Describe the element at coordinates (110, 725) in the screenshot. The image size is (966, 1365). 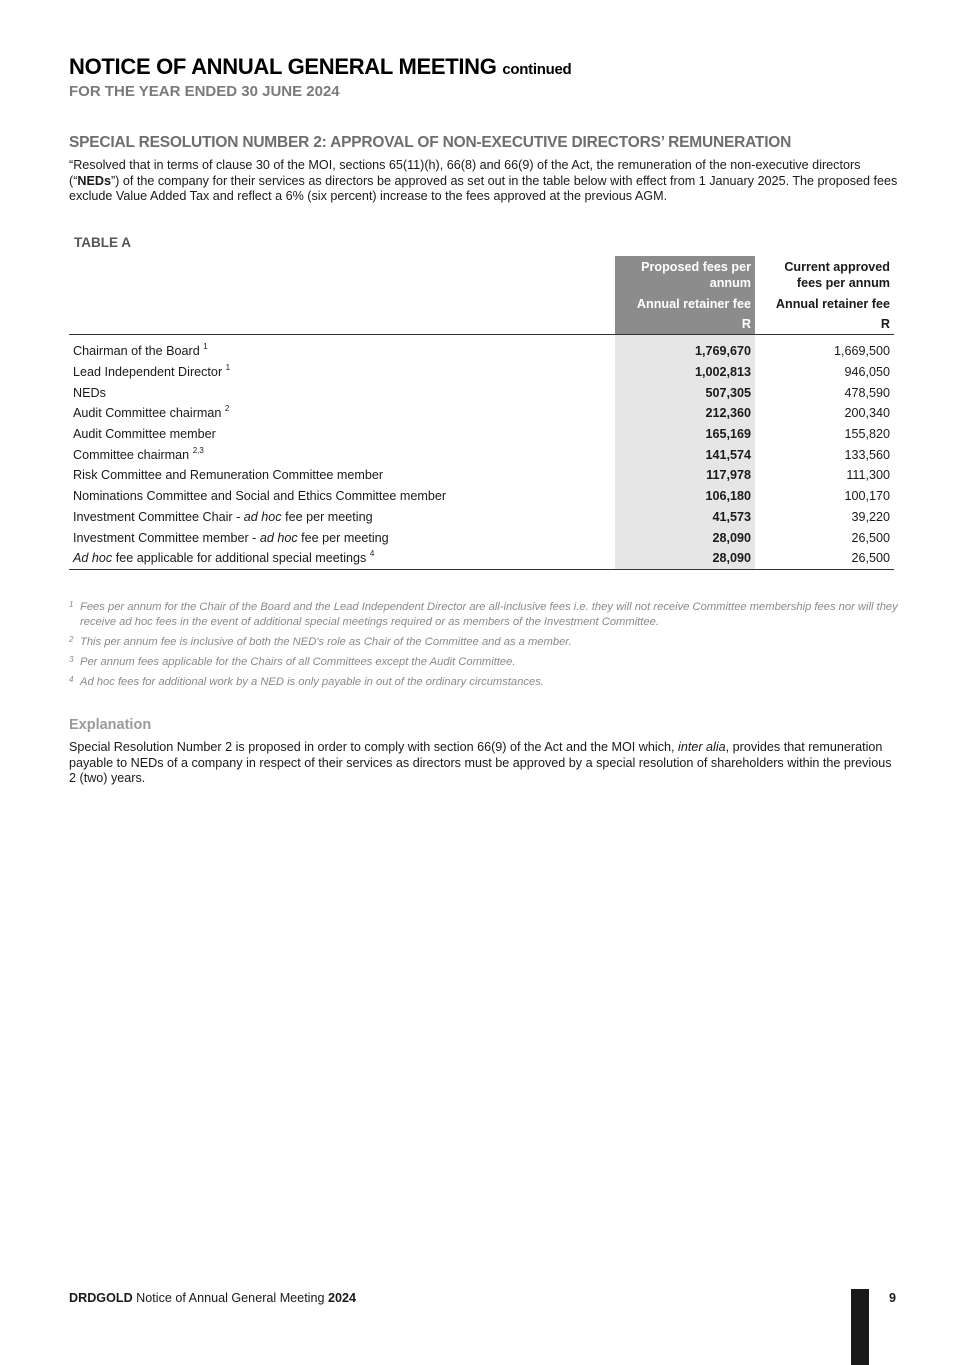
I see `explanation-heading: Explanation` at that location.